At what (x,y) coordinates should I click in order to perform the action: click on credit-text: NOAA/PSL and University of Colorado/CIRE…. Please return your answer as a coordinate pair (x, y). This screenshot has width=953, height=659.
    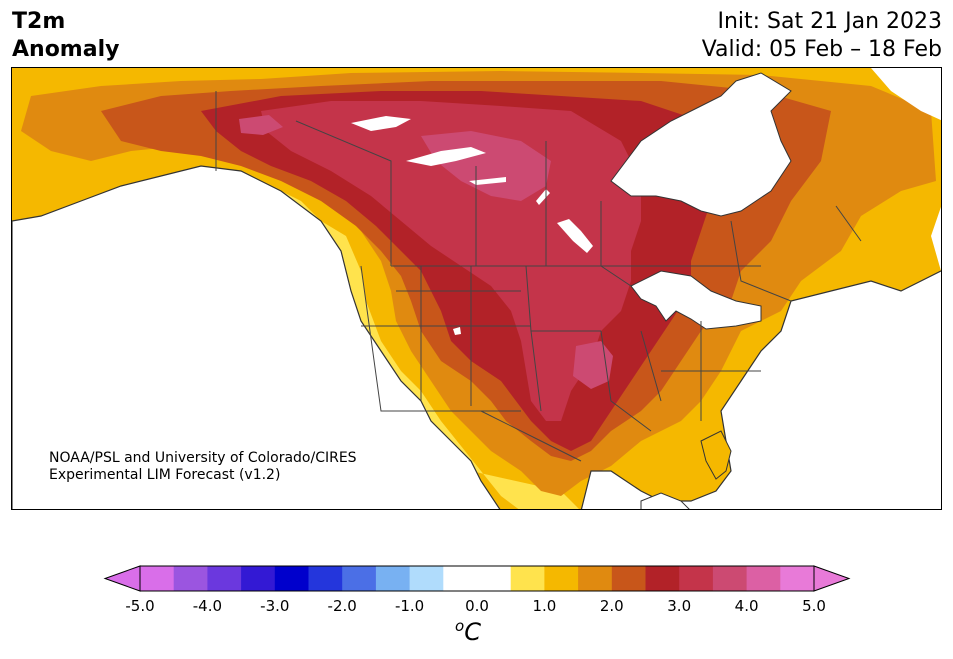
    Looking at the image, I should click on (203, 467).